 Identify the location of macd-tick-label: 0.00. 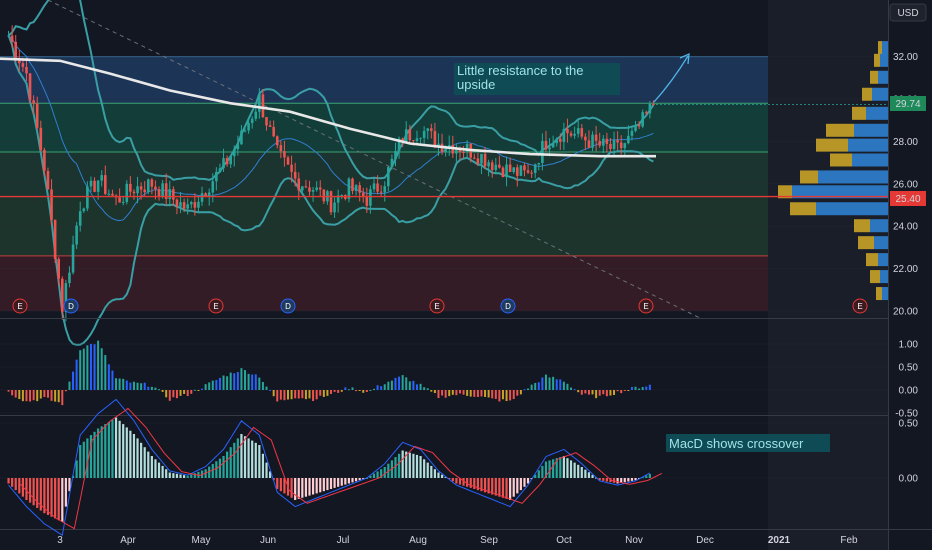
(909, 479).